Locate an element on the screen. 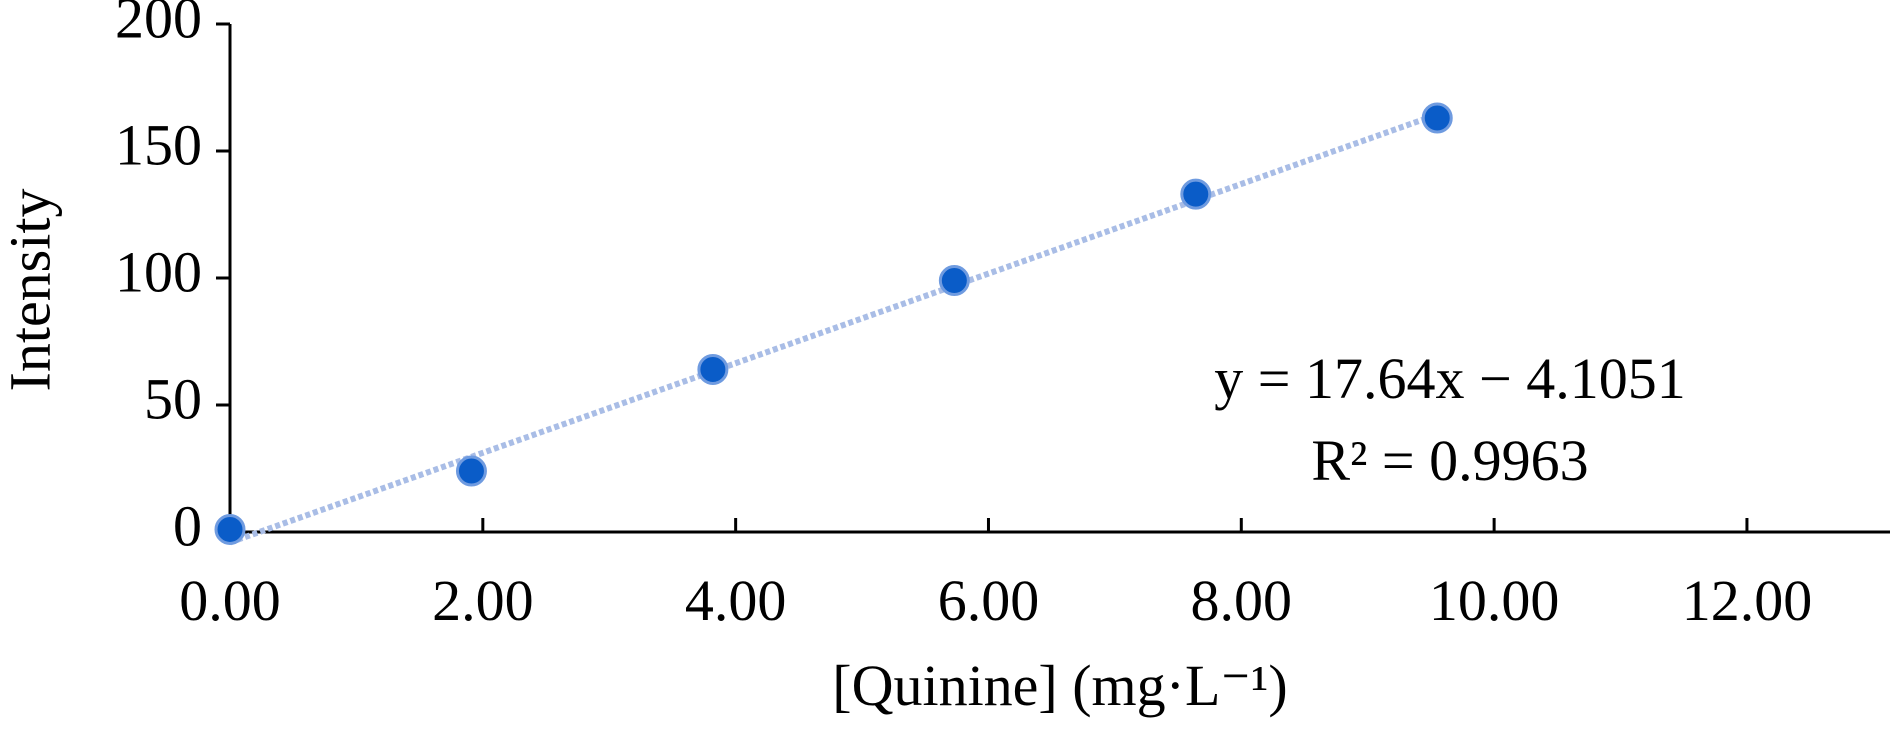 This screenshot has height=731, width=1890. x-tick-label: 0.00 is located at coordinates (230, 600).